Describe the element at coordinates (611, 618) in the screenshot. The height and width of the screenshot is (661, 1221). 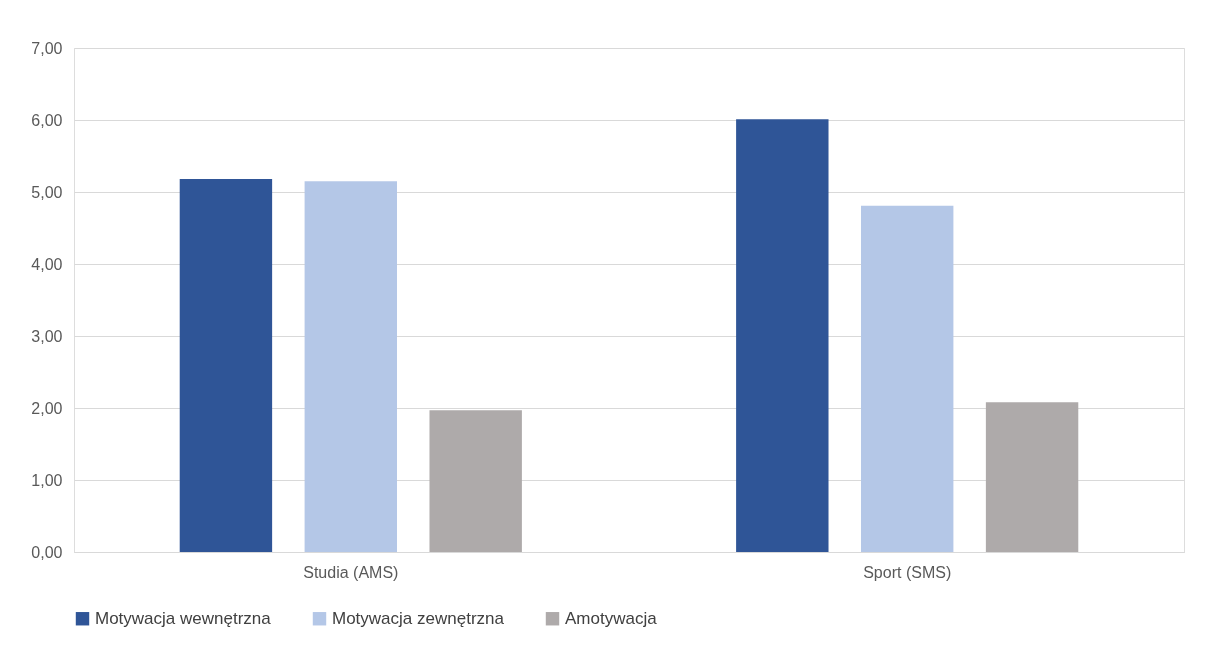
I see `legend-label: Amotywacja` at that location.